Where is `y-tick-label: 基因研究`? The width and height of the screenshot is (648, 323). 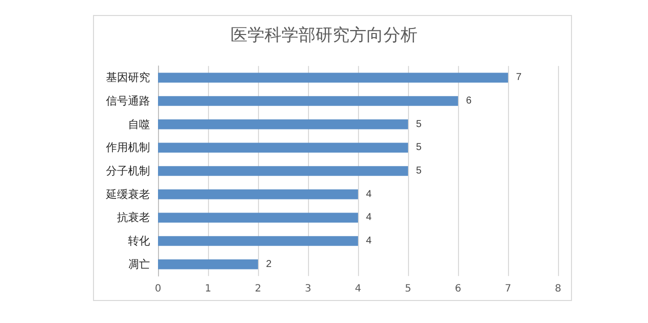 y-tick-label: 基因研究 is located at coordinates (128, 77).